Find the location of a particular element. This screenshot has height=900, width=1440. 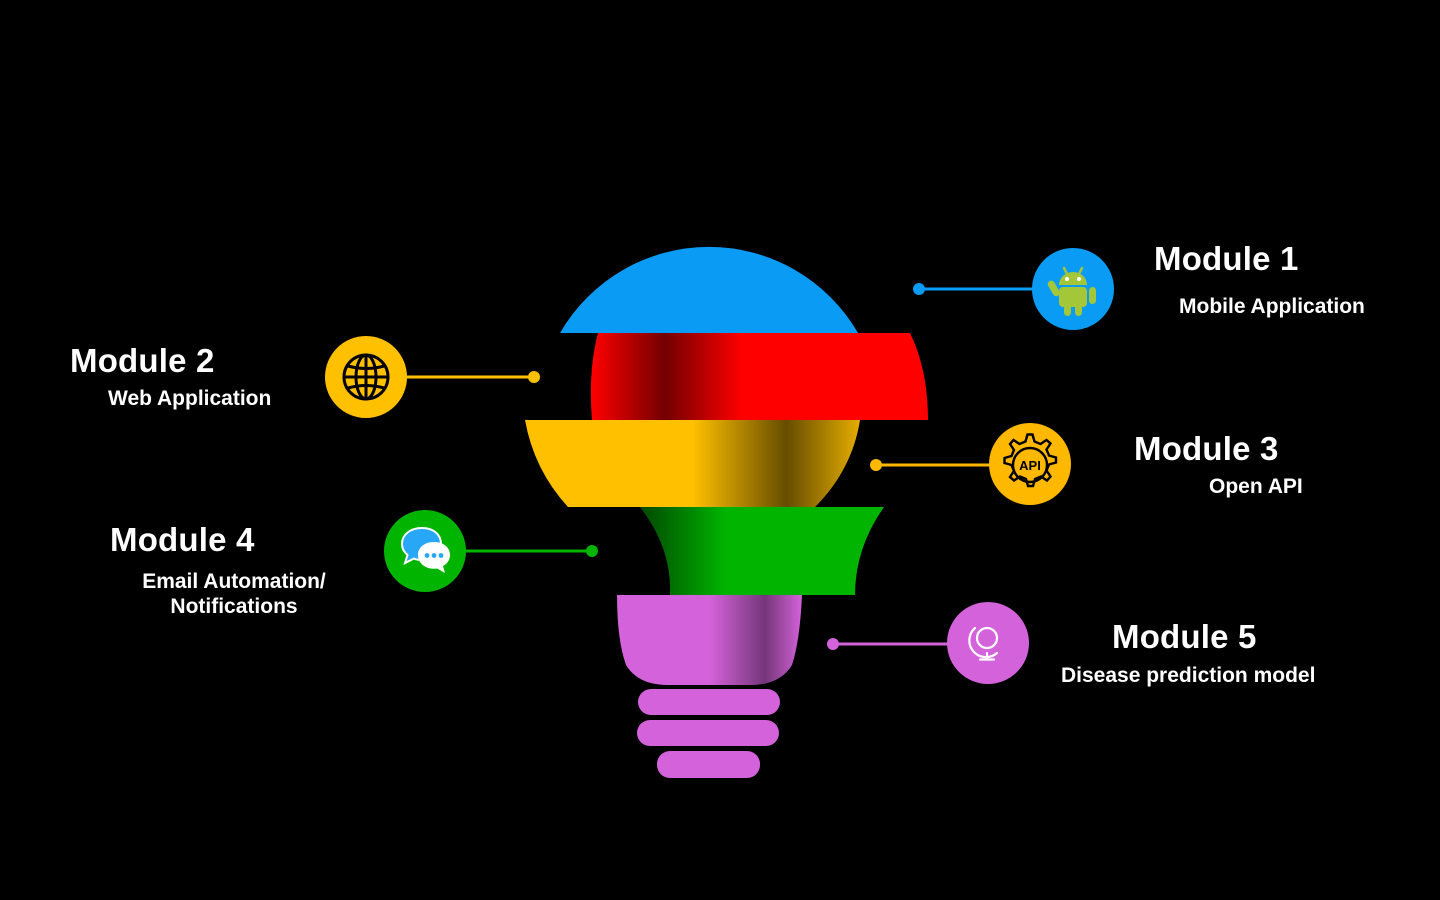

connector-m4 is located at coordinates (530, 551).